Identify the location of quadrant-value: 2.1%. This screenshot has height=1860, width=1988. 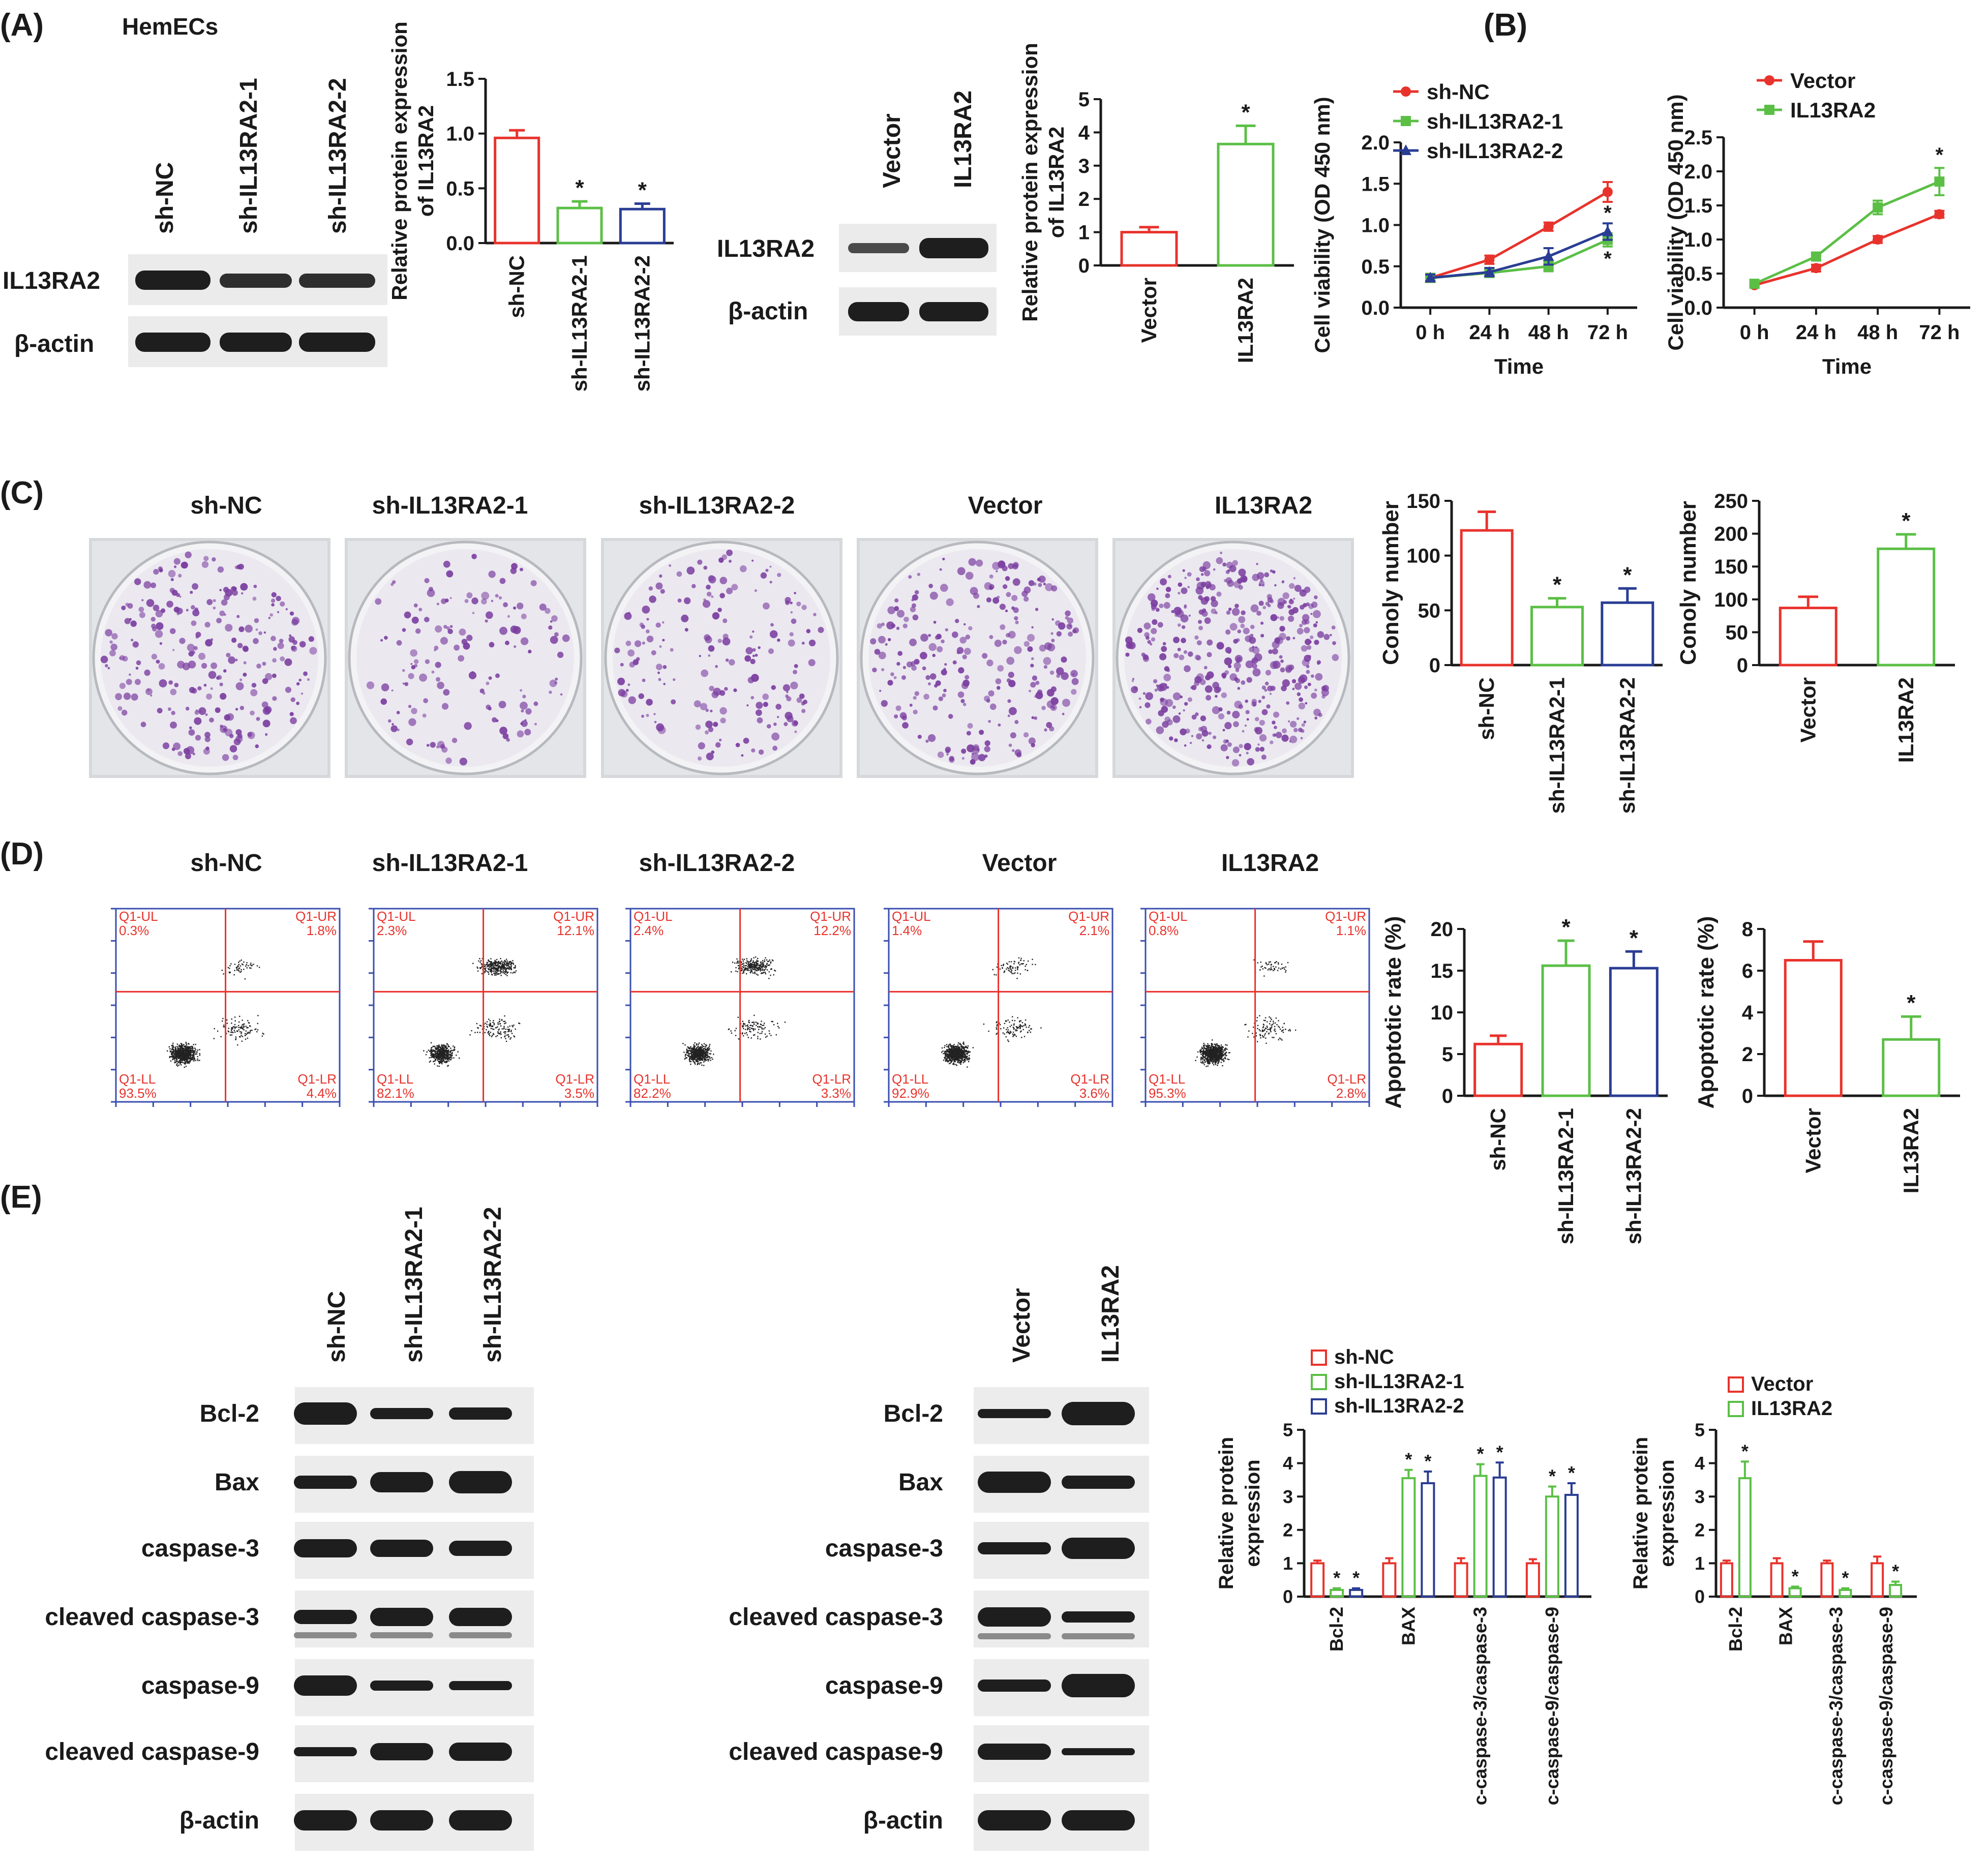
(1094, 930).